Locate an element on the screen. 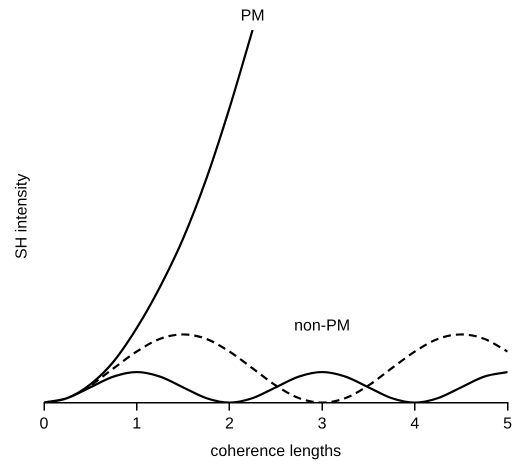 The height and width of the screenshot is (471, 516). x-tick-label: 4 is located at coordinates (415, 424).